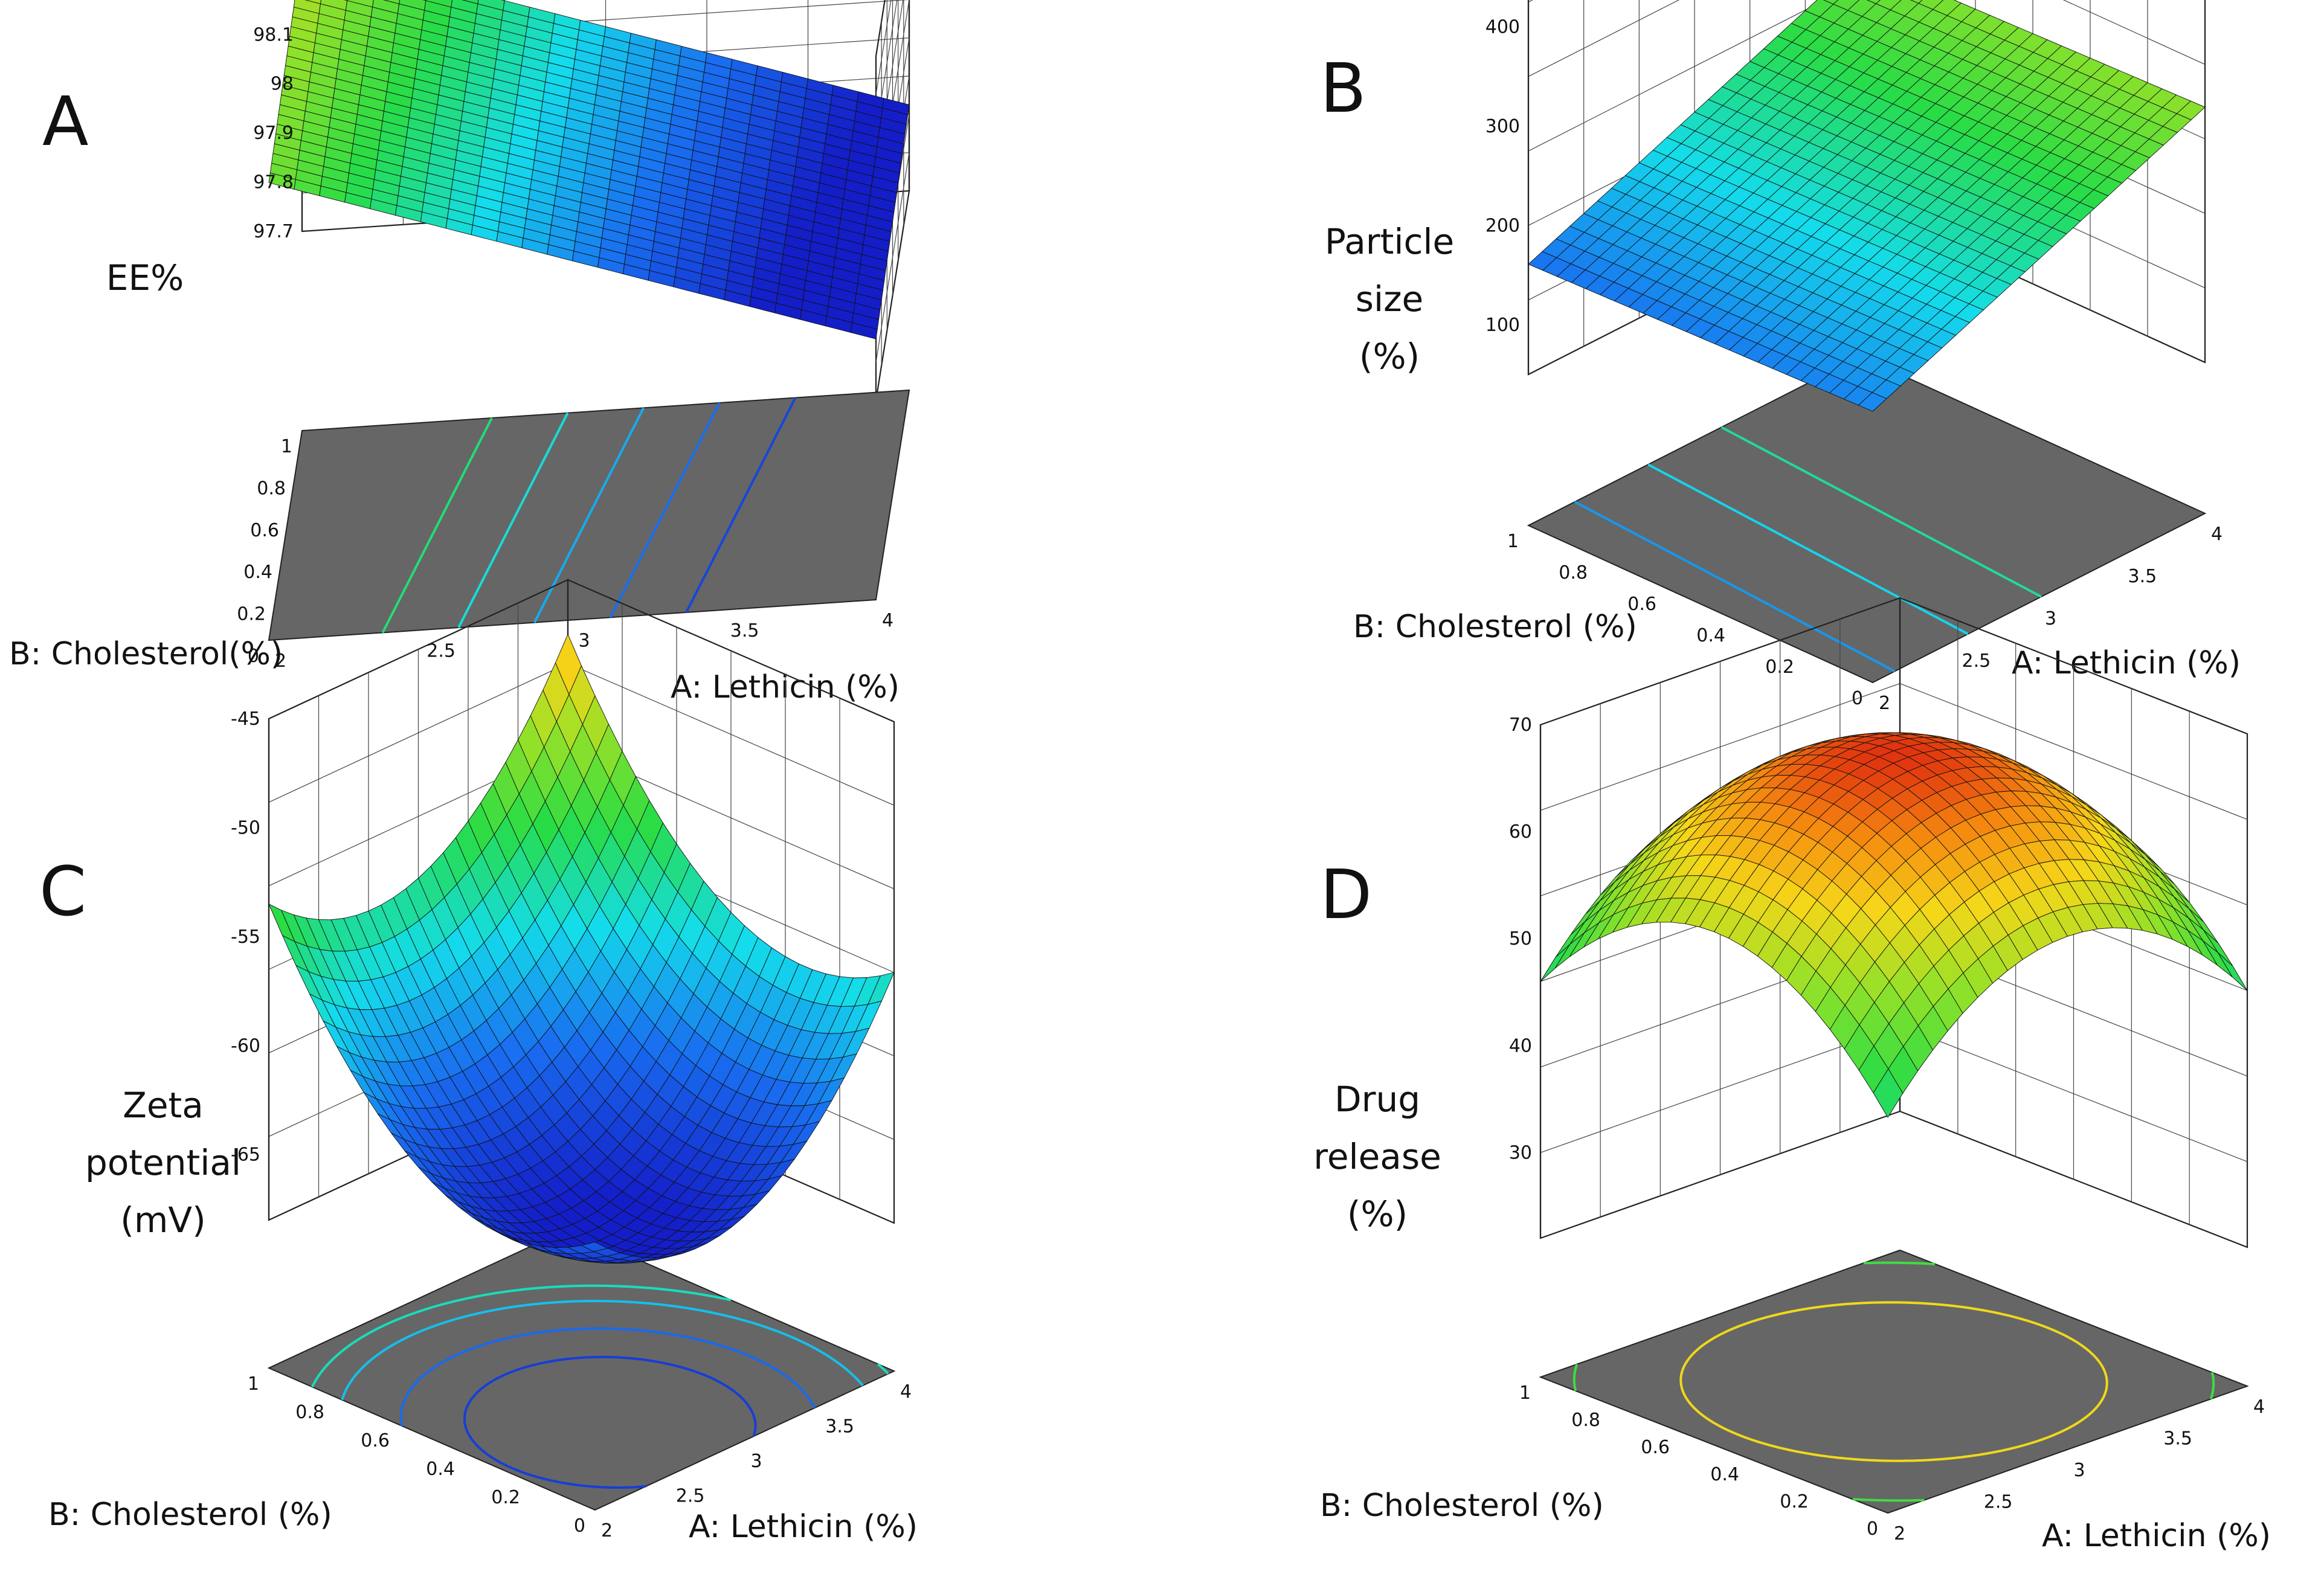  What do you see at coordinates (1502, 26) in the screenshot?
I see `z-tick-label: 400` at bounding box center [1502, 26].